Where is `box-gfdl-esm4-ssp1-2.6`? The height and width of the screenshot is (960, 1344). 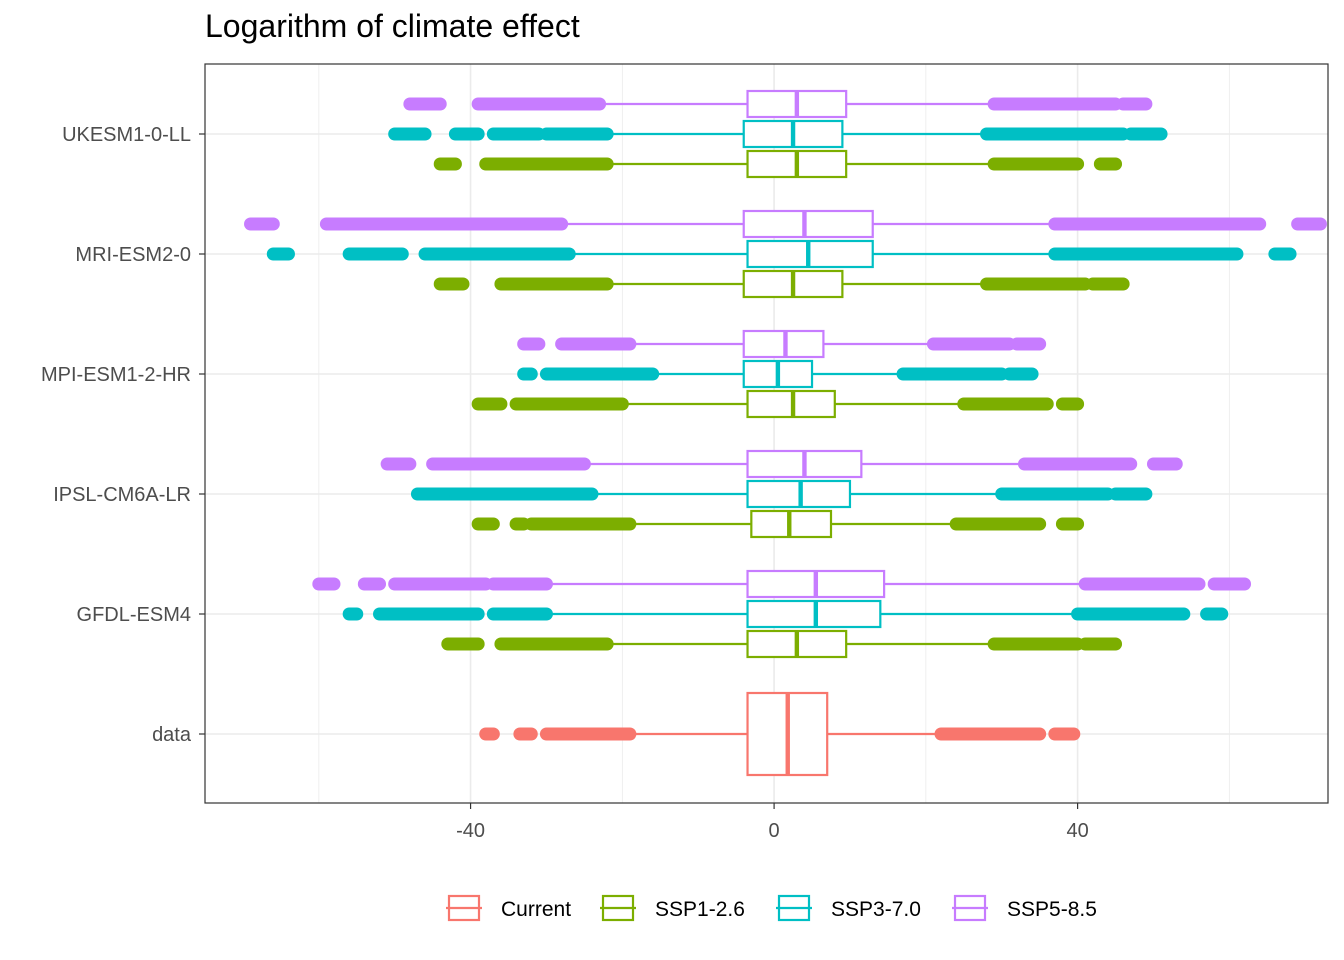 box-gfdl-esm4-ssp1-2.6 is located at coordinates (801, 644).